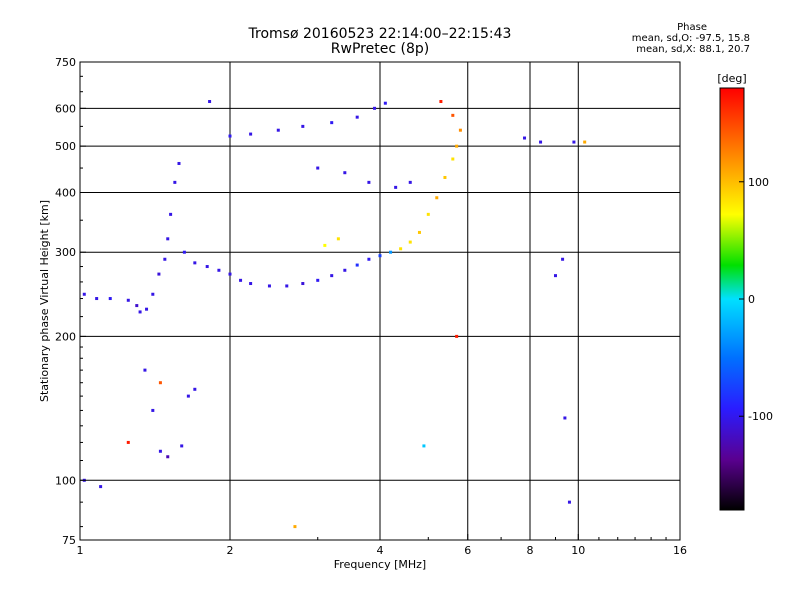 This screenshot has width=800, height=600. What do you see at coordinates (380, 550) in the screenshot?
I see `x-tick-label: 4` at bounding box center [380, 550].